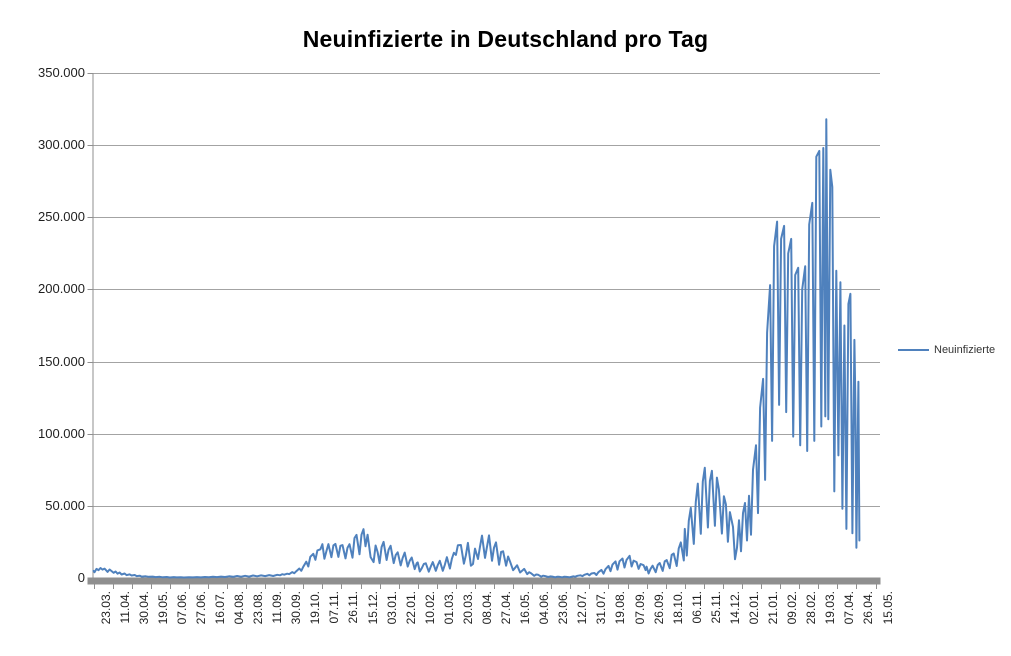 Image resolution: width=1011 pixels, height=656 pixels. I want to click on x-axis-label: 28.02., so click(811, 608).